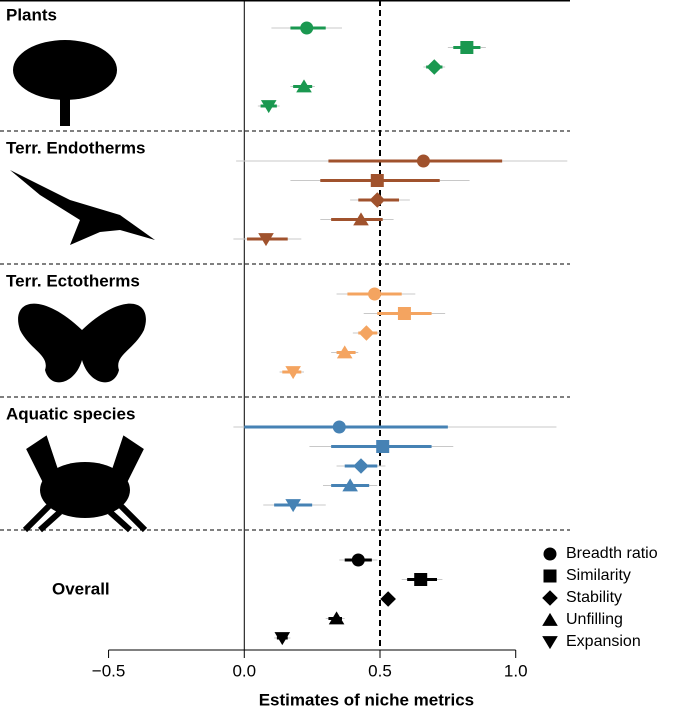  Describe the element at coordinates (73, 280) in the screenshot. I see `group-label: Terr. Ectotherms` at that location.